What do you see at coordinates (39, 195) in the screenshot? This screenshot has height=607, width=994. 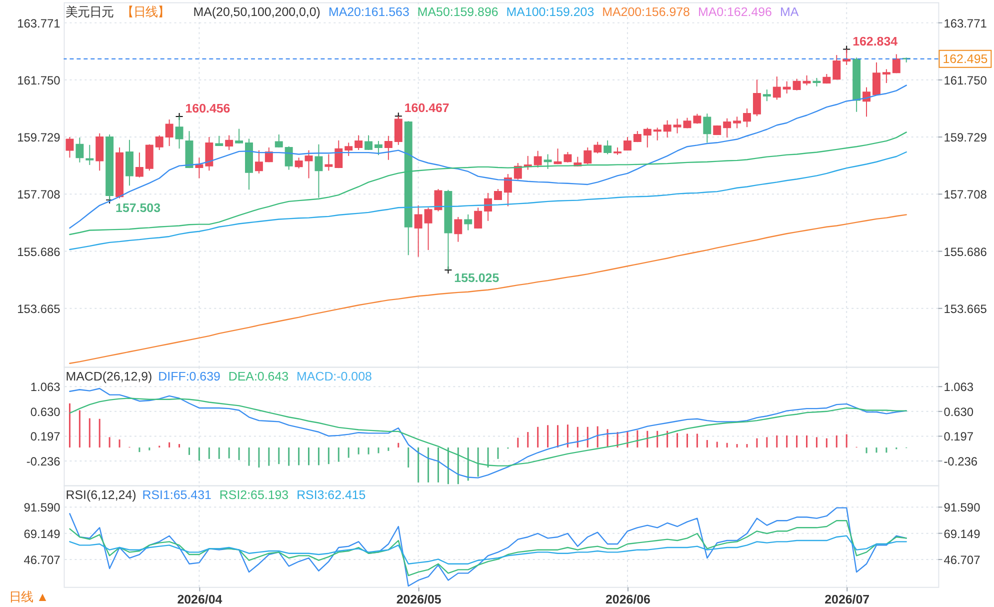 I see `y-tick-label: 157.708` at bounding box center [39, 195].